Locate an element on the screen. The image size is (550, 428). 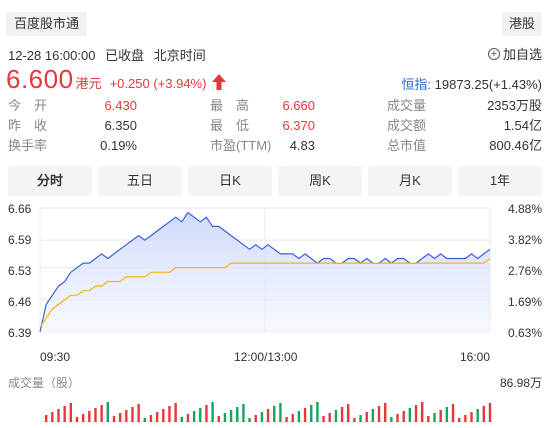
y-axis-price-label: 6.46 is located at coordinates (20, 302).